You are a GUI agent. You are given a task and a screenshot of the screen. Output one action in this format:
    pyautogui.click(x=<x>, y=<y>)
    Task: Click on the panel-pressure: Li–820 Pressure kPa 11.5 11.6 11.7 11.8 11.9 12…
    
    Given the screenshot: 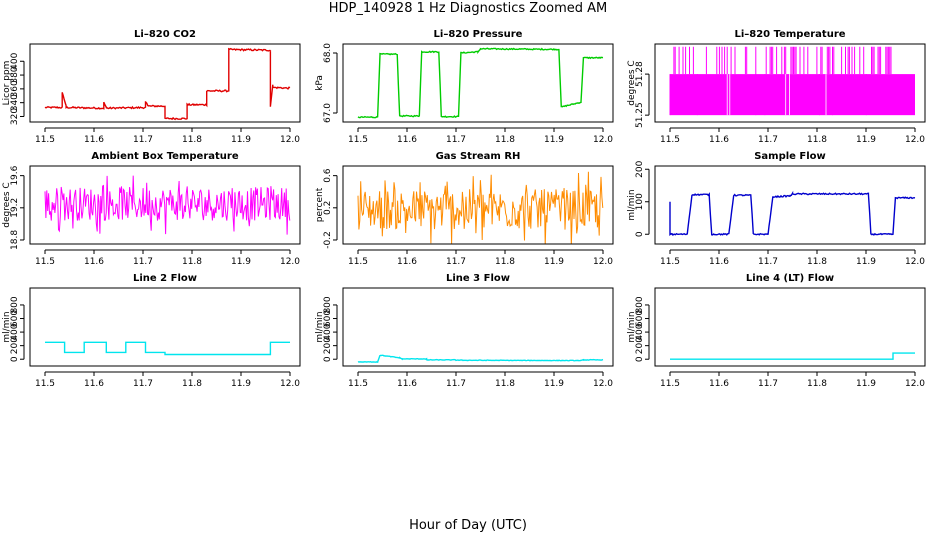 What is the action you would take?
    pyautogui.click(x=464, y=87)
    